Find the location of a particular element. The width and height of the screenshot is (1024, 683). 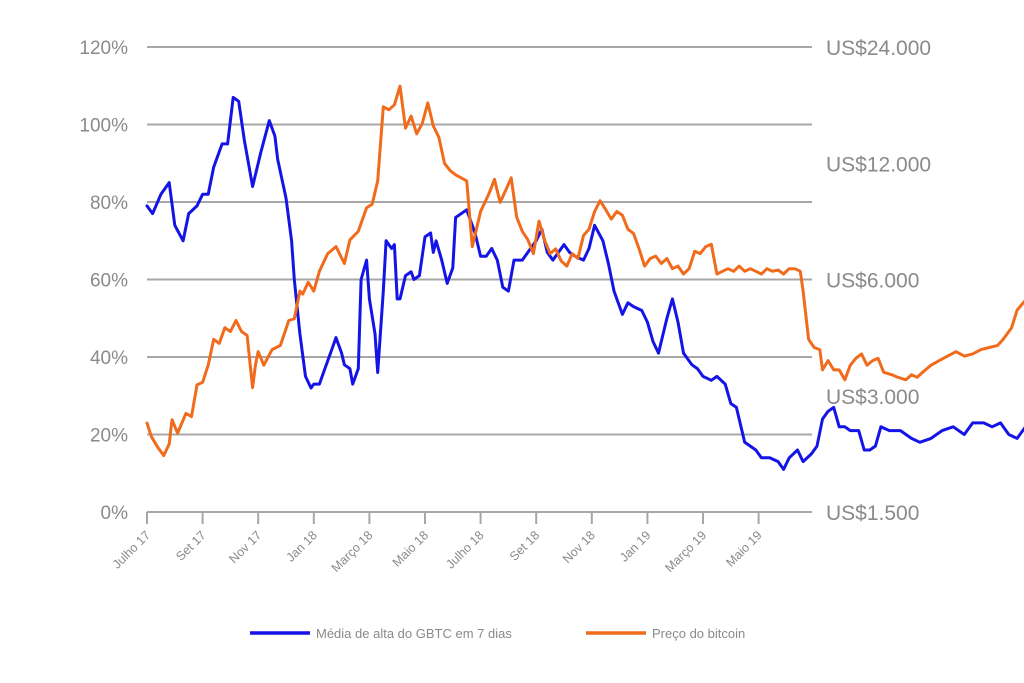

x-tick-label: Jan 19 is located at coordinates (635, 546).